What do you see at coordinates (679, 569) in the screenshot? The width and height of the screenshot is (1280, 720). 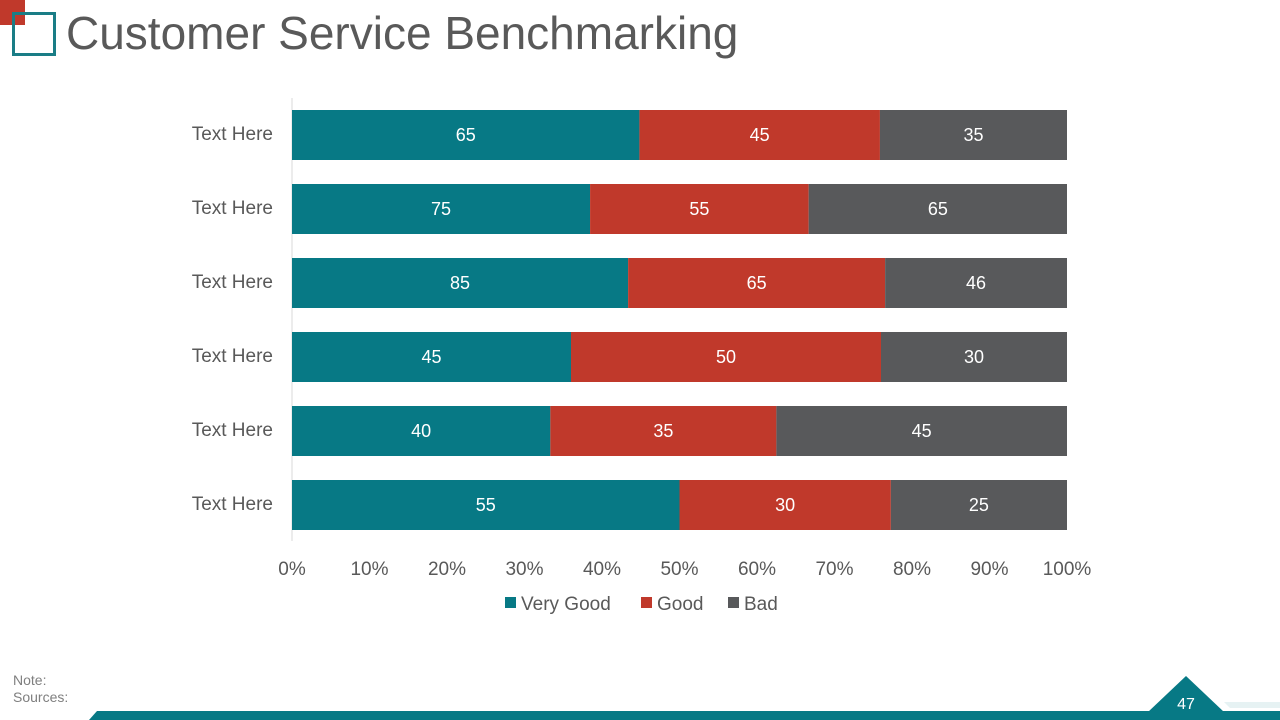 I see `x-tick-label: 50%` at bounding box center [679, 569].